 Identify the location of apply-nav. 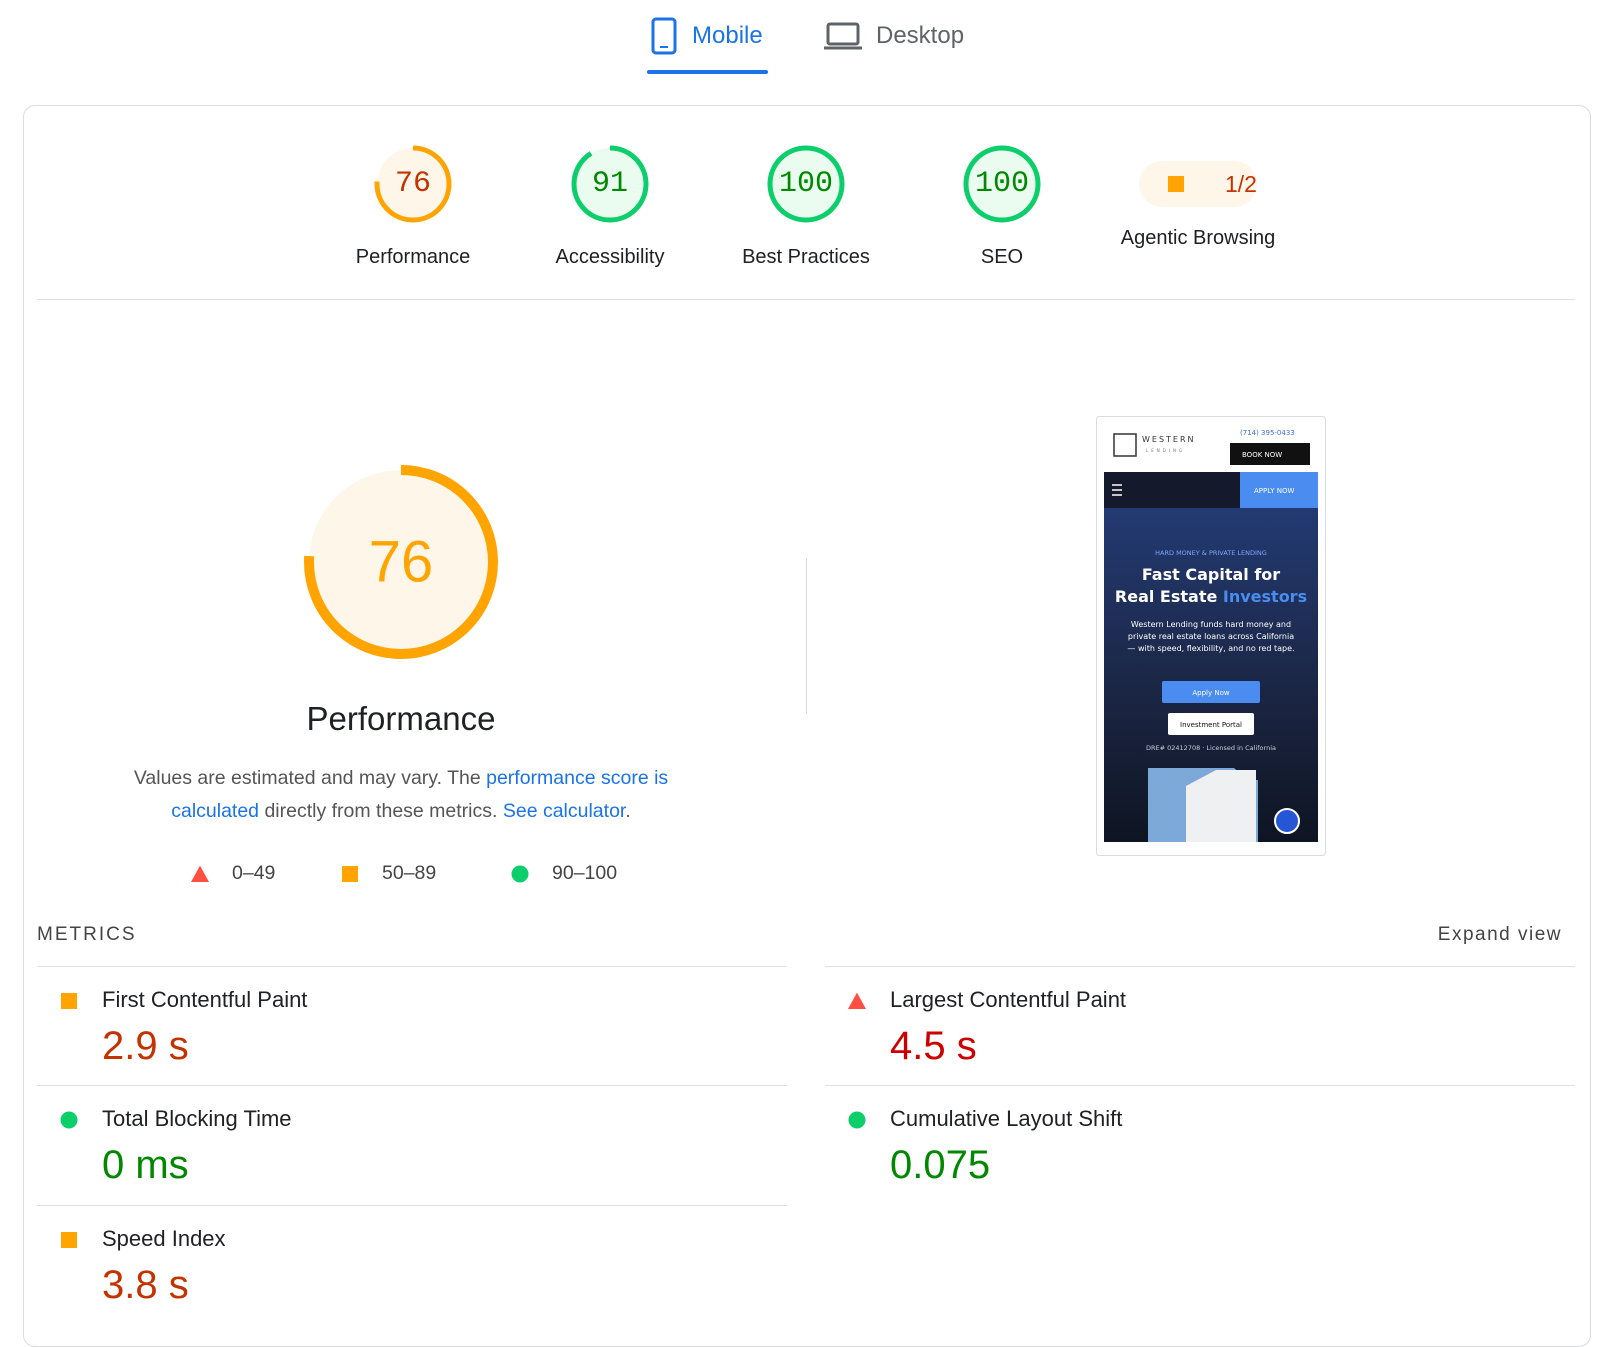
(1279, 490).